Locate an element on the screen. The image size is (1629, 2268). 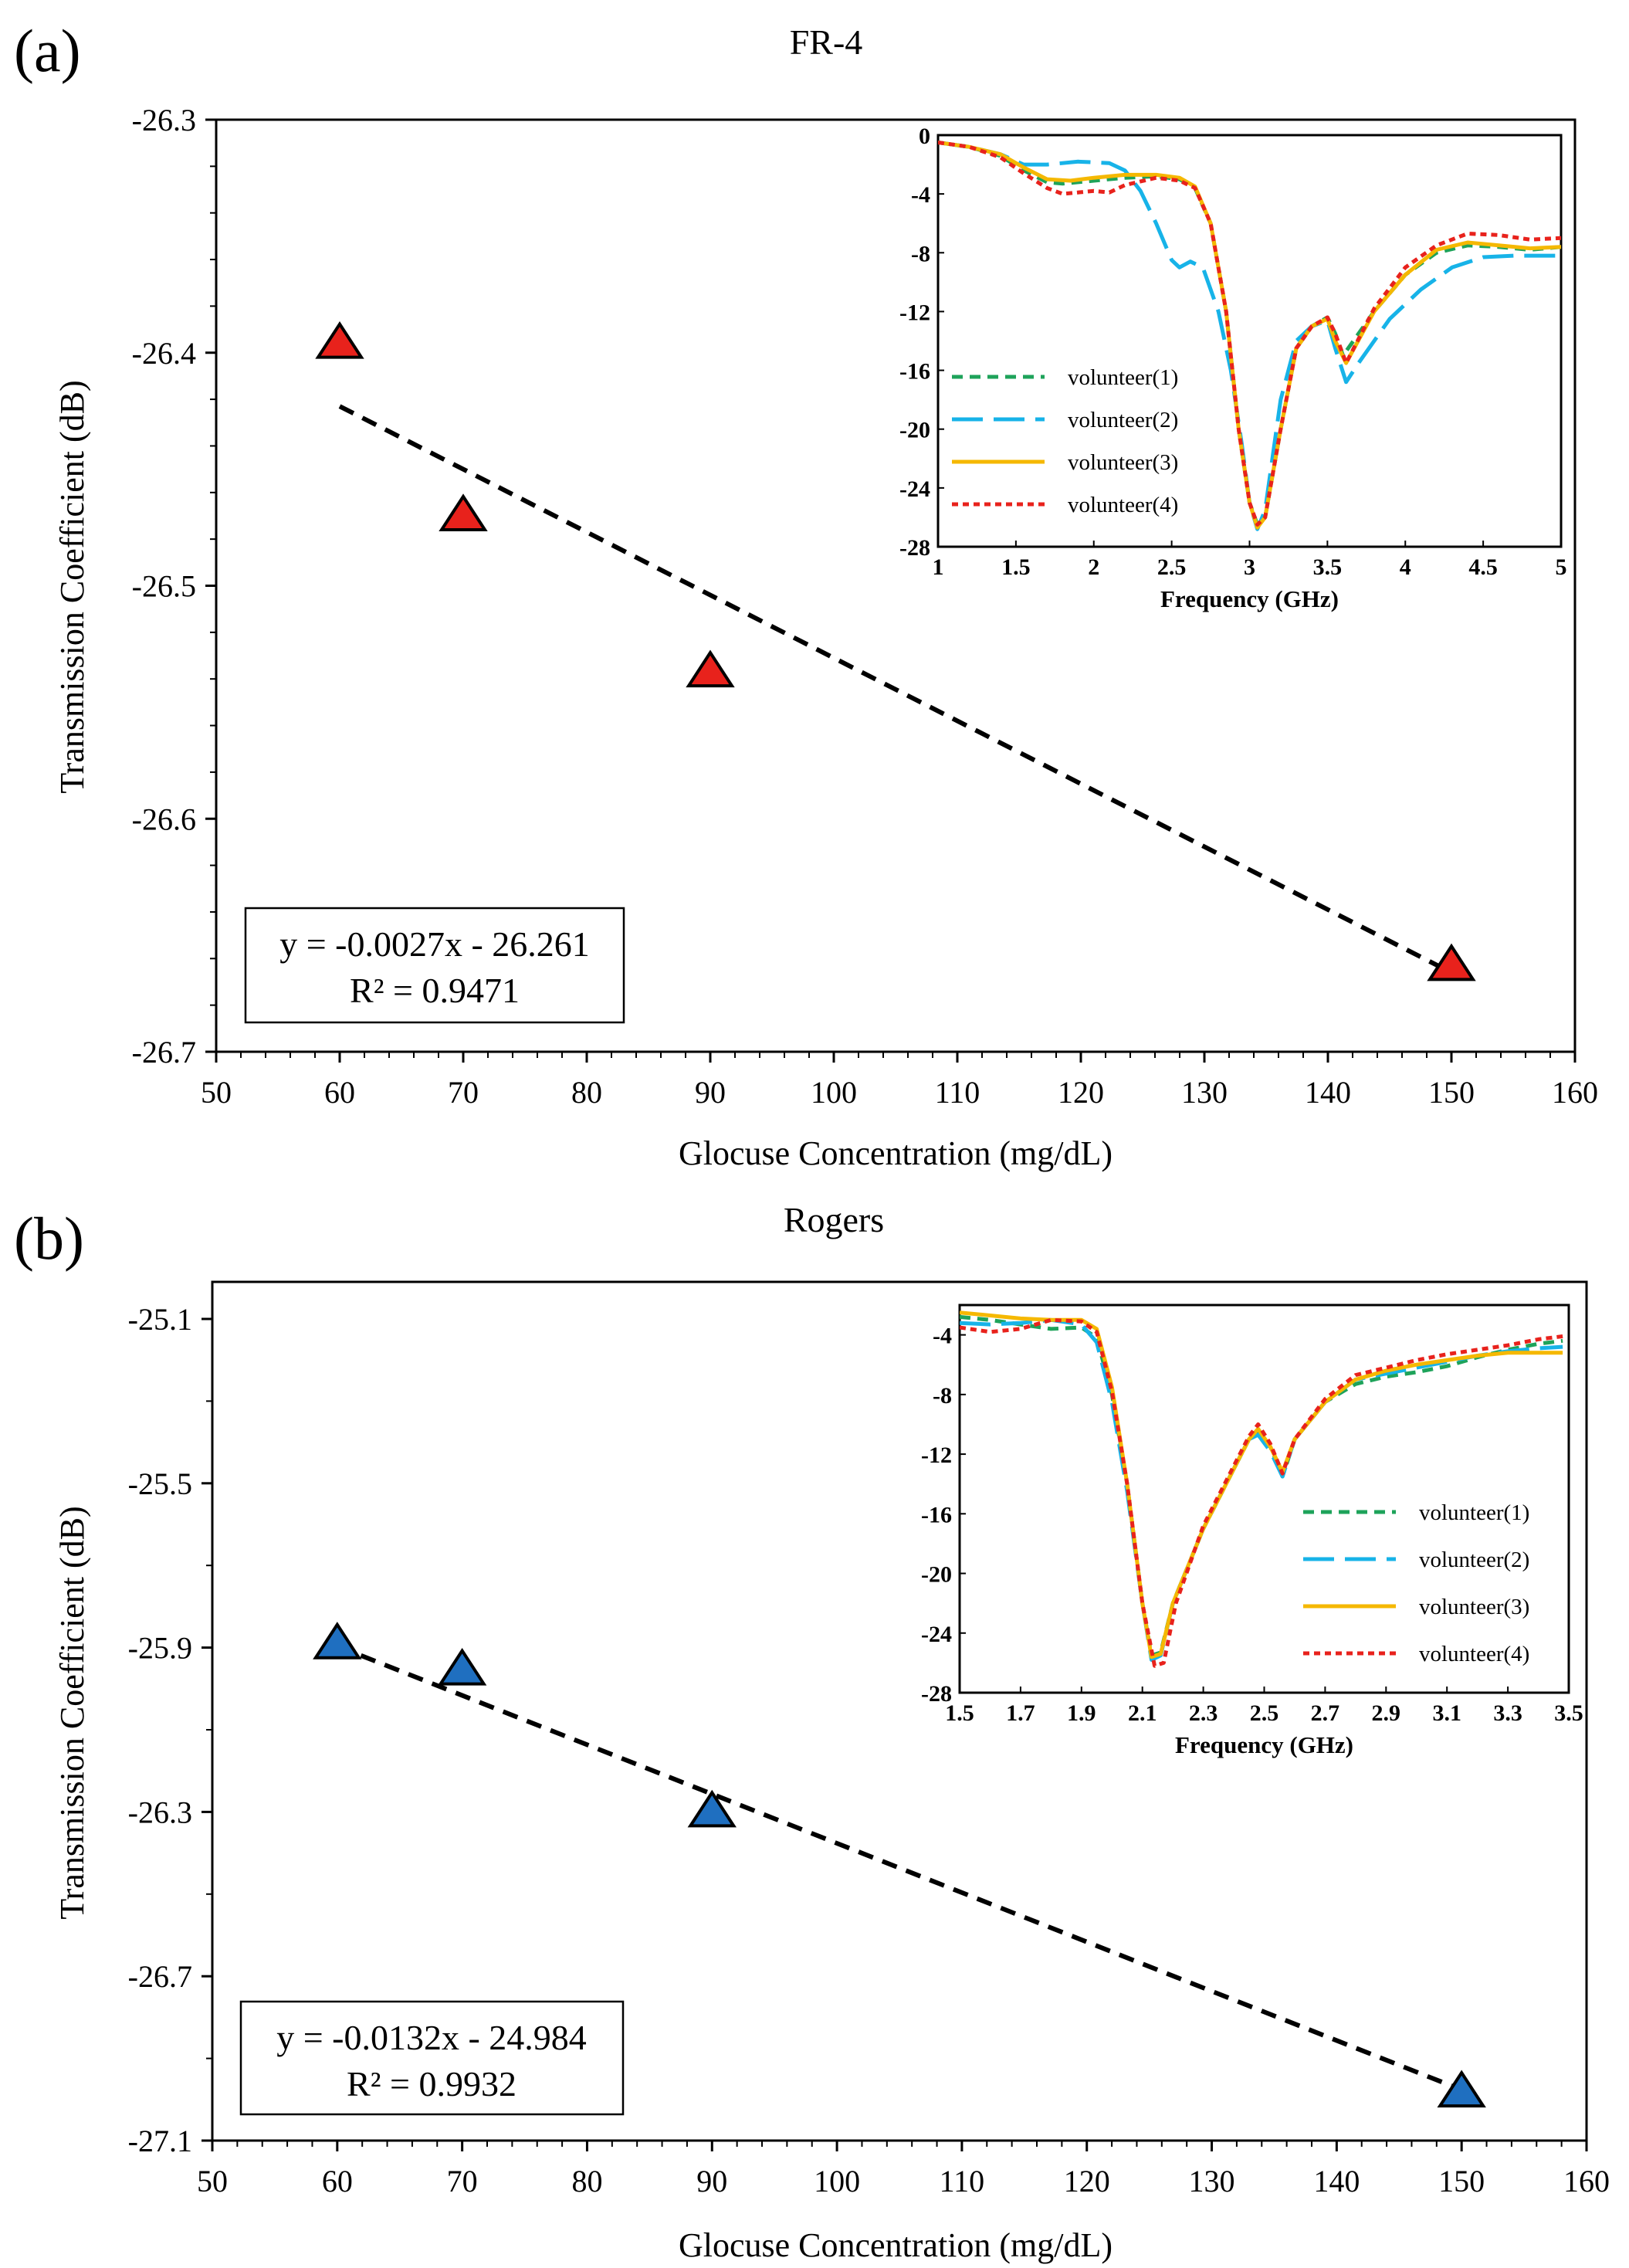
inset-x-tick-label: 1 is located at coordinates (939, 567).